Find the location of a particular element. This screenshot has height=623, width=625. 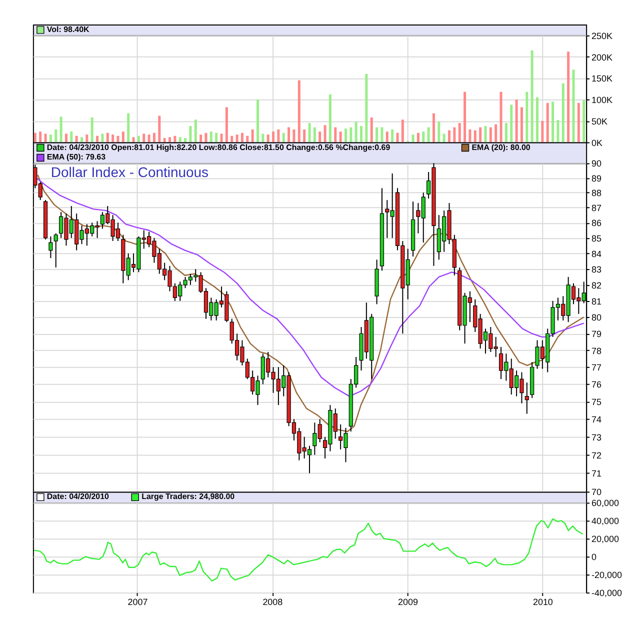

annotation: Date: 04/23/2010 Open:81.01 High:82.20 Low:80.86 Close:81.50 Change:0.56 %Change:0.69 is located at coordinates (218, 147).